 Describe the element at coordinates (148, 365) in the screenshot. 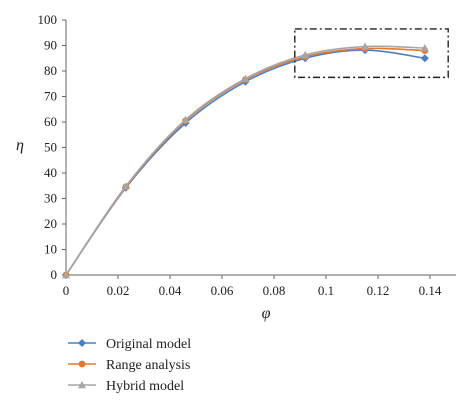

I see `legend-label: Range analysis` at that location.